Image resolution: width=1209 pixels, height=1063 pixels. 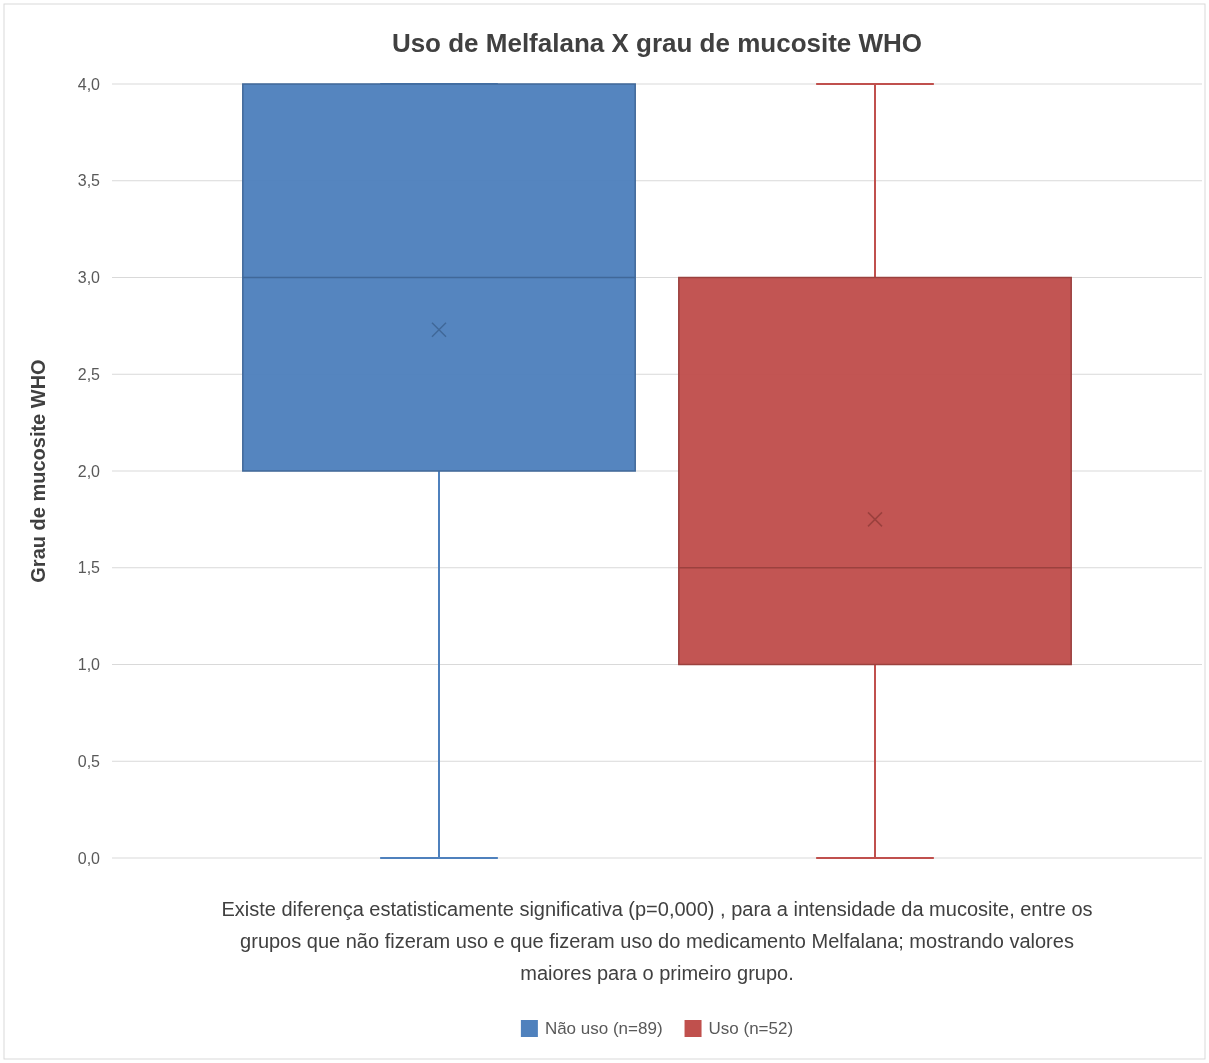 What do you see at coordinates (89, 858) in the screenshot?
I see `y-tick-label: 0,0` at bounding box center [89, 858].